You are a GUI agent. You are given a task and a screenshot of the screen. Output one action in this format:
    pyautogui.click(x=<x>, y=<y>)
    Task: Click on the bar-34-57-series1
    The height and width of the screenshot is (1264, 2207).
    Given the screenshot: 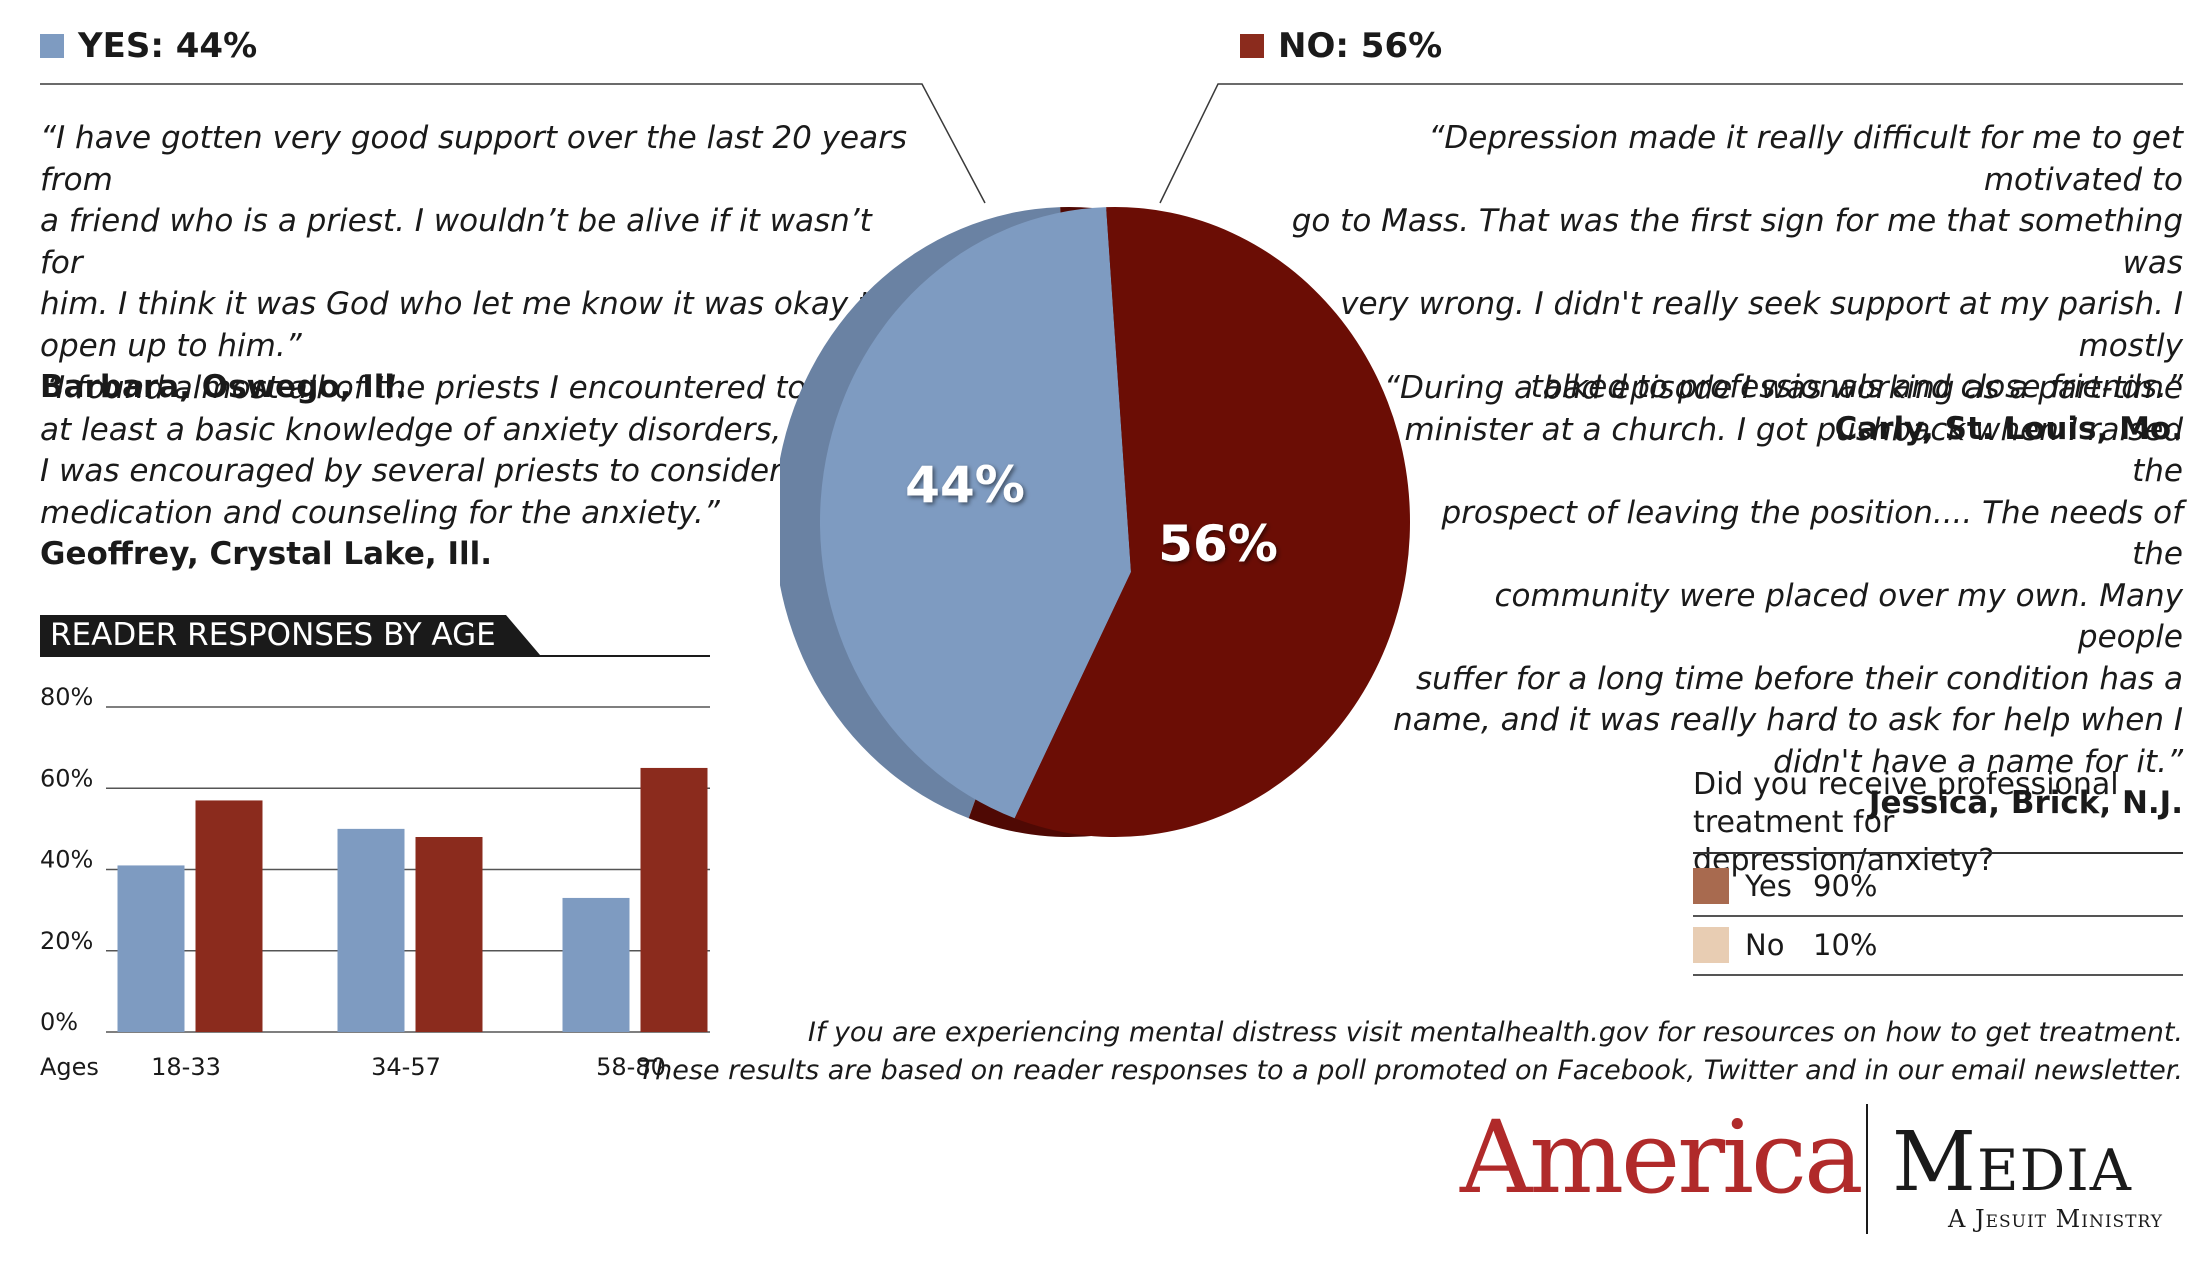 What is the action you would take?
    pyautogui.click(x=371, y=930)
    